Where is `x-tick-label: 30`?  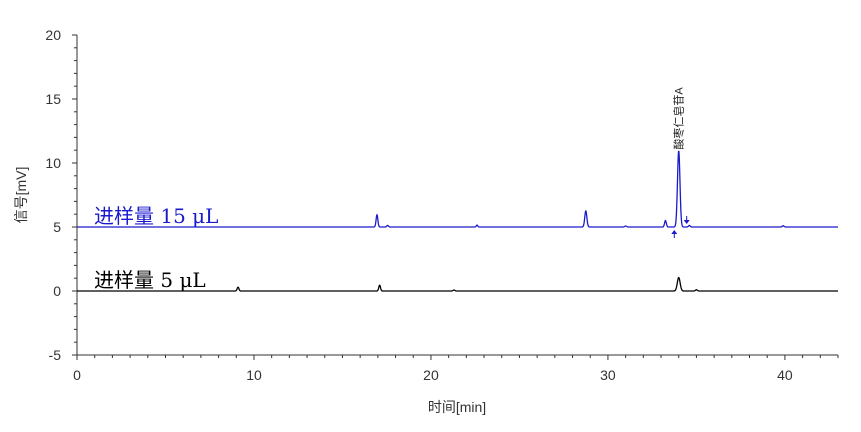
x-tick-label: 30 is located at coordinates (608, 375).